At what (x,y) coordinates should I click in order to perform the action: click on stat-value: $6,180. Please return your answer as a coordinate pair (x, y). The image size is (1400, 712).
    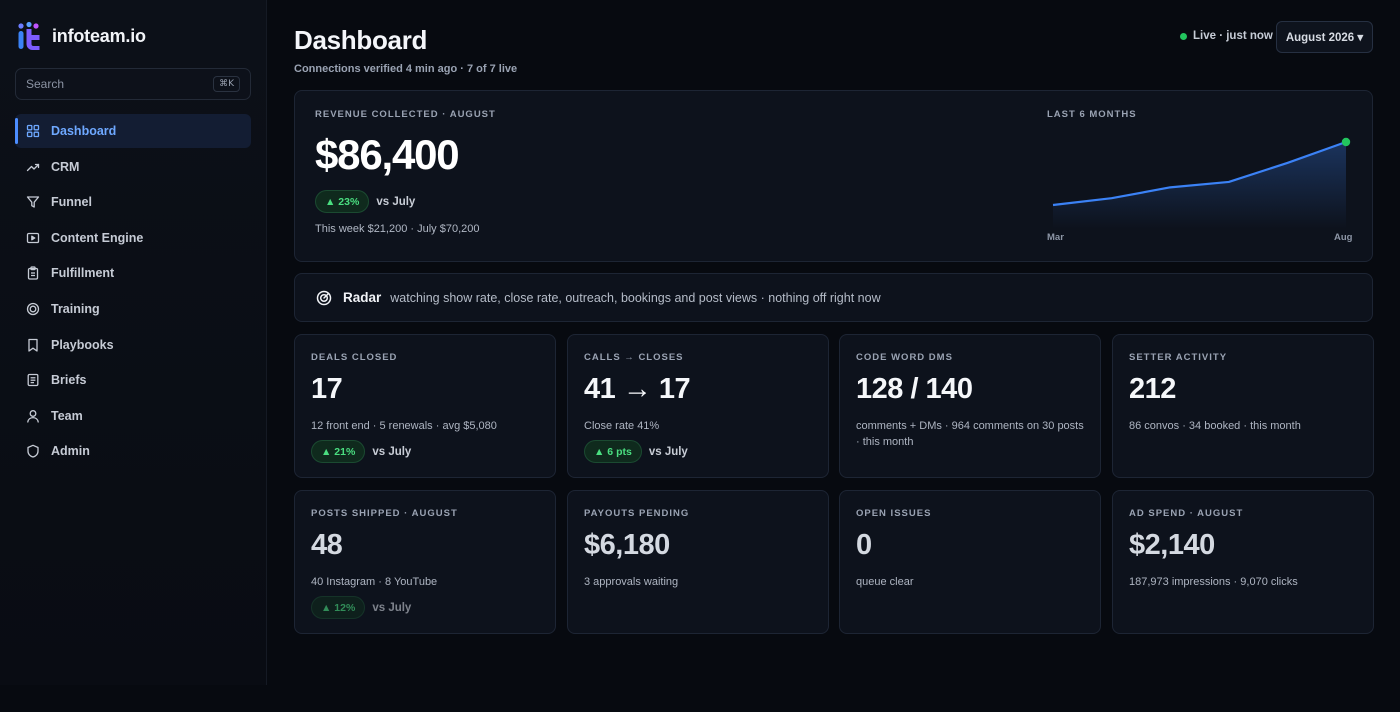
    Looking at the image, I should click on (627, 545).